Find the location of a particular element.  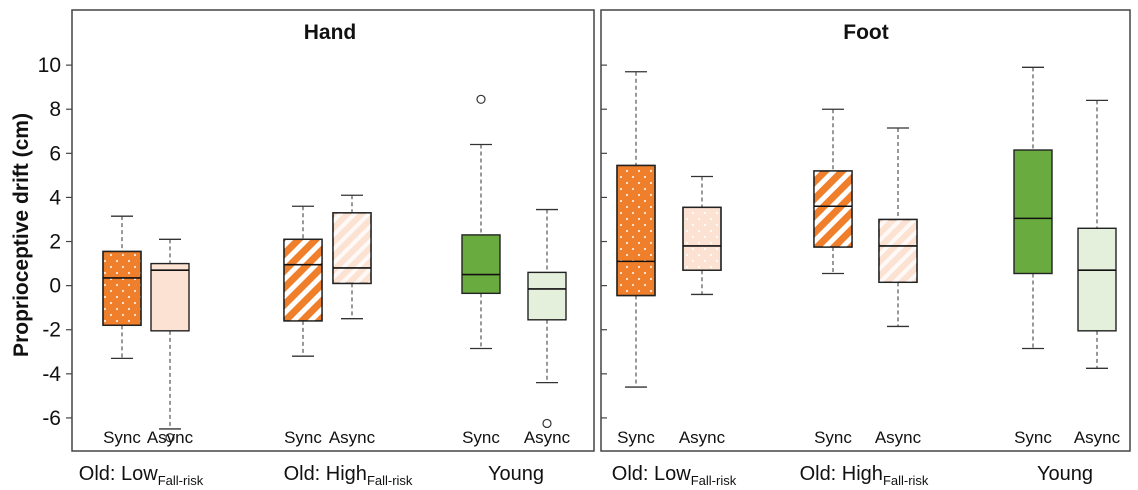

y-tick-label: 8 is located at coordinates (55, 109).